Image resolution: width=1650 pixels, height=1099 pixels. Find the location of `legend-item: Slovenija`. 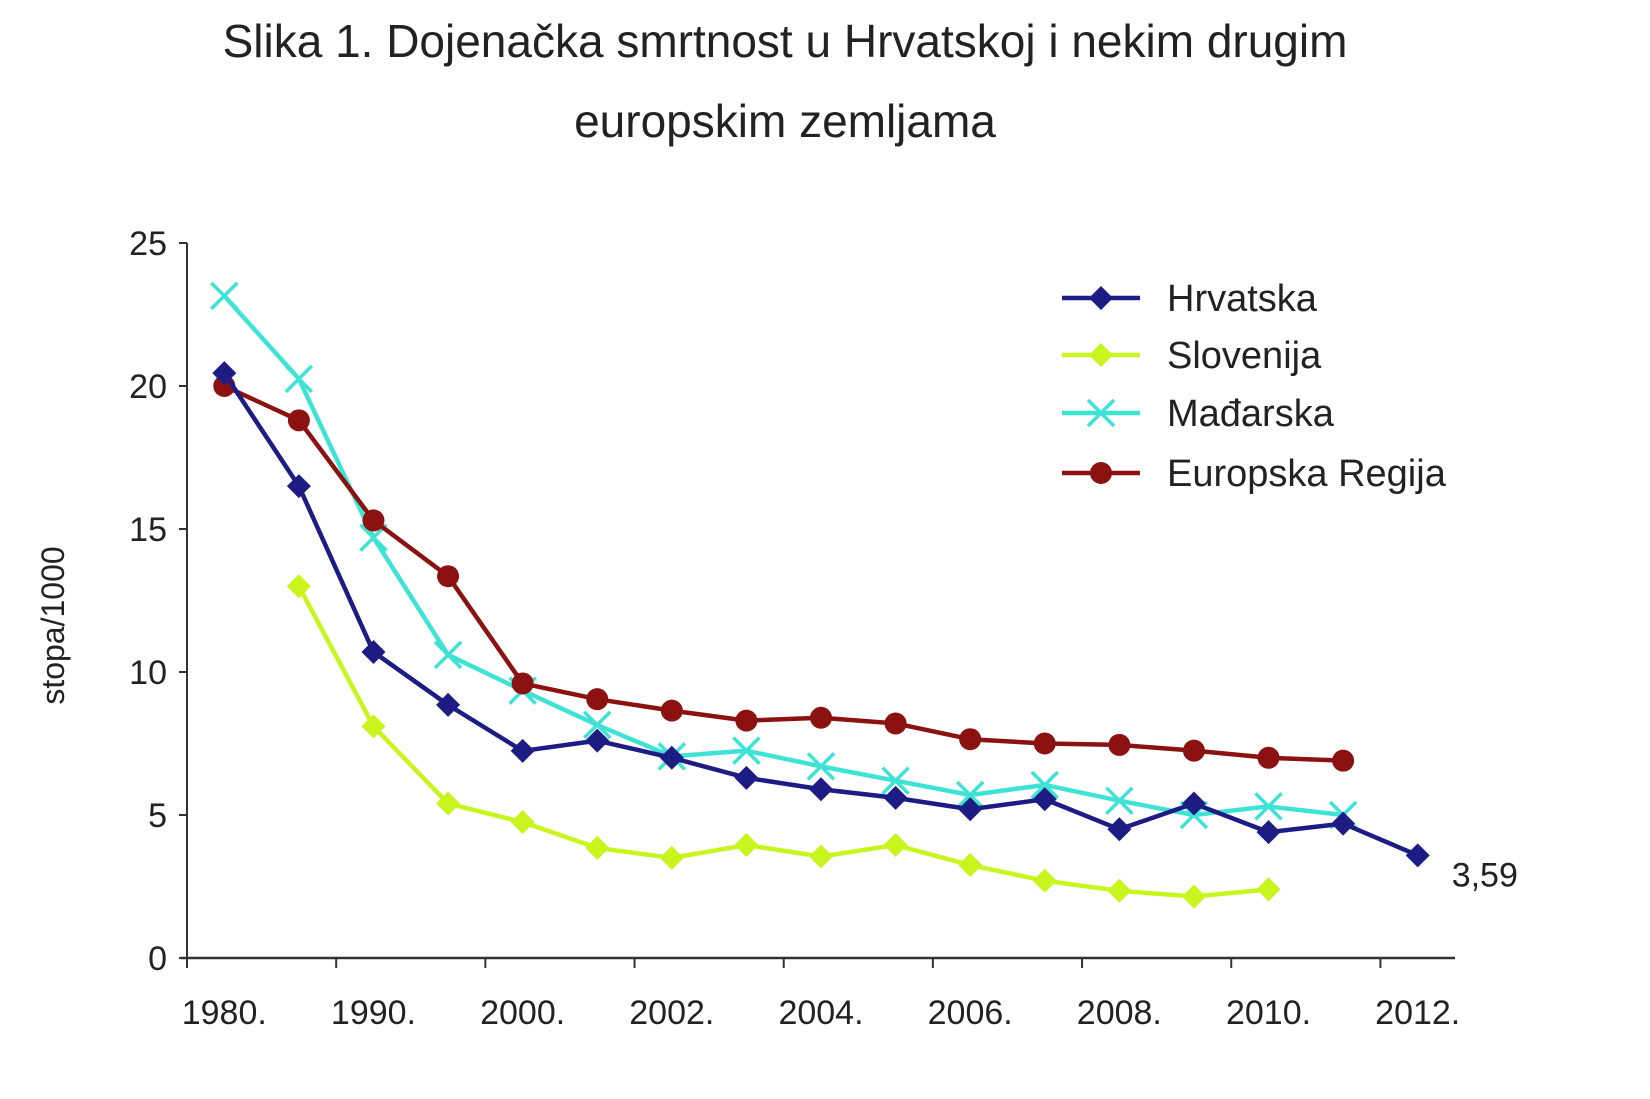

legend-item: Slovenija is located at coordinates (1192, 356).